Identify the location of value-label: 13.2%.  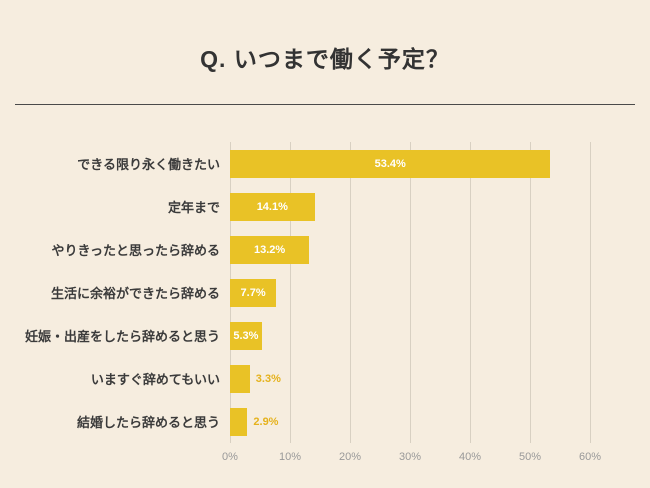
(269, 249).